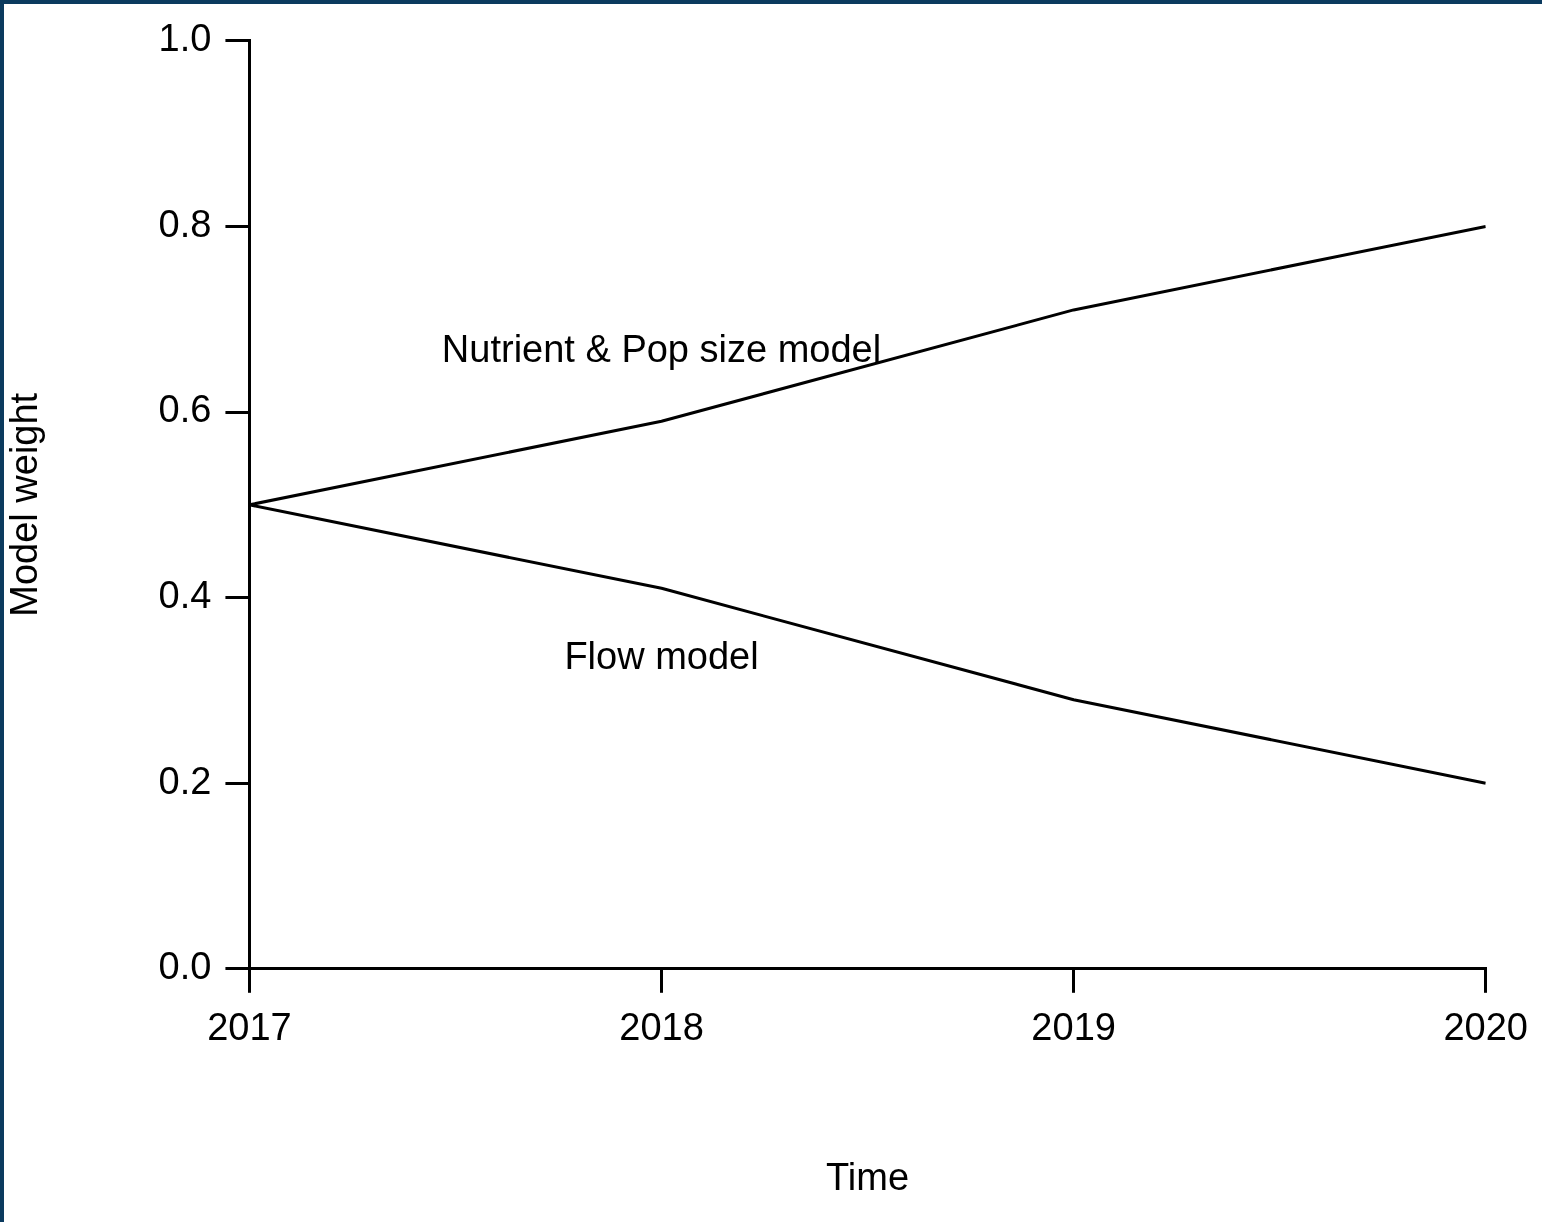 This screenshot has height=1222, width=1542. I want to click on series-label: Flow model, so click(661, 655).